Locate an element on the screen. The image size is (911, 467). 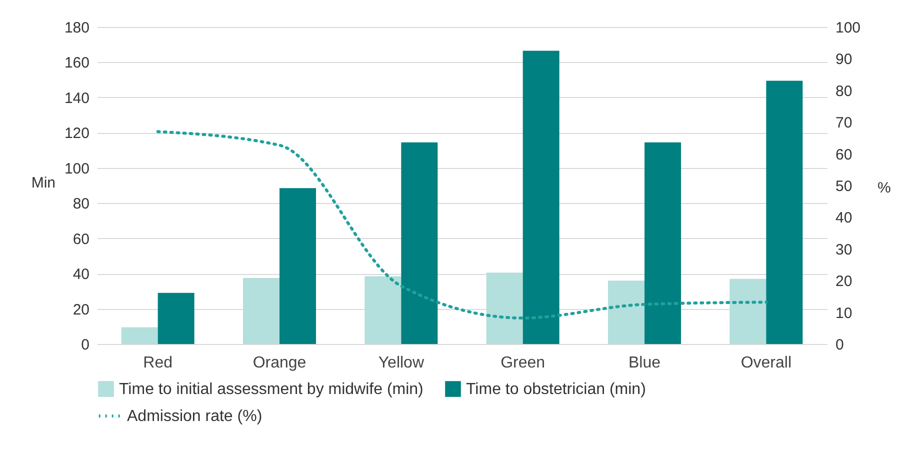
y-tick-label: 40 is located at coordinates (81, 275).